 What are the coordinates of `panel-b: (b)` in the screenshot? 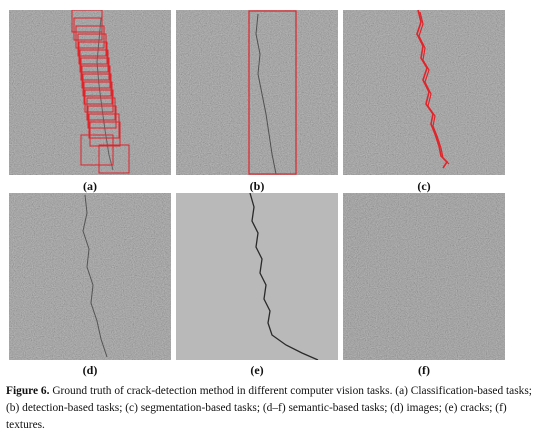 It's located at (257, 101).